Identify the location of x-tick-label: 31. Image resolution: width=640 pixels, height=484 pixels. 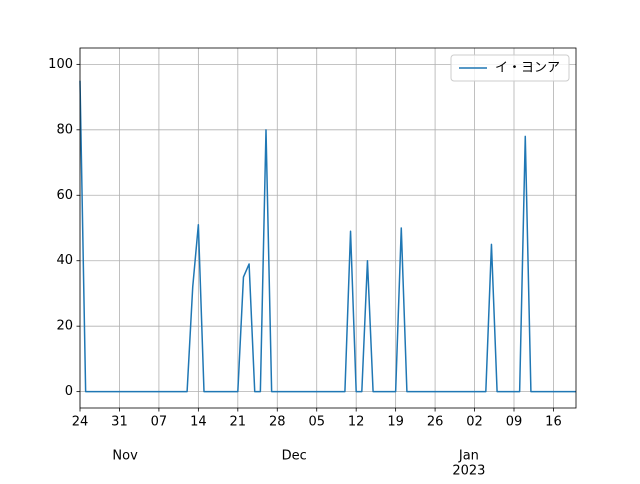
(119, 422).